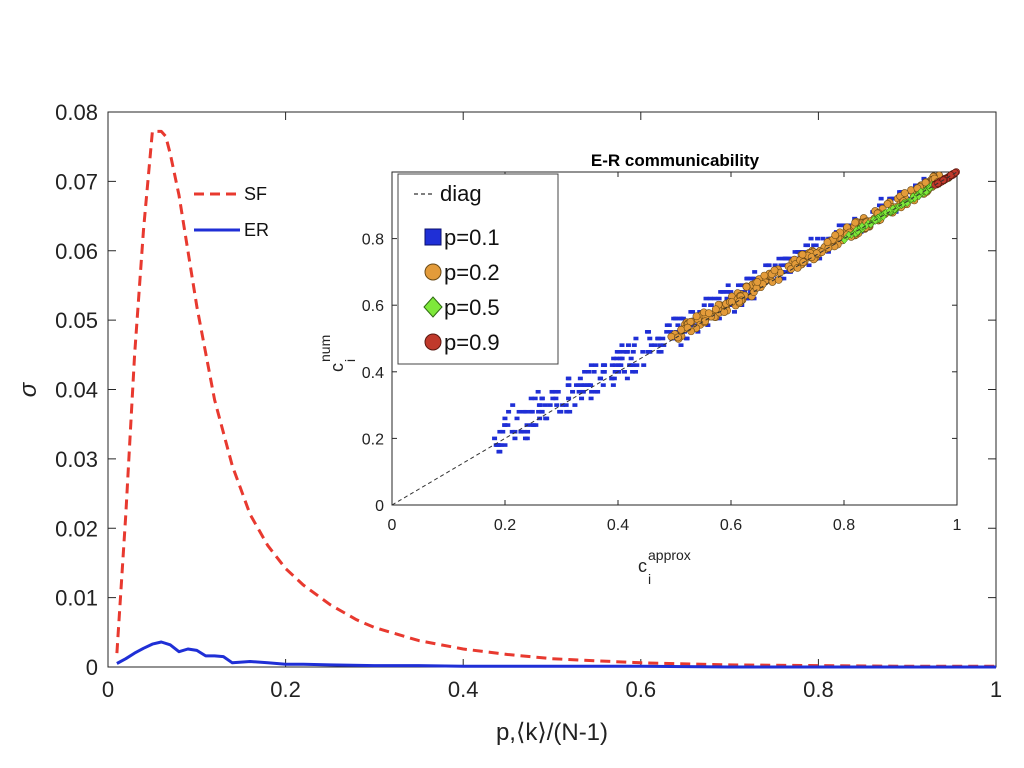  I want to click on main-y-tick-label: 0, so click(92, 667).